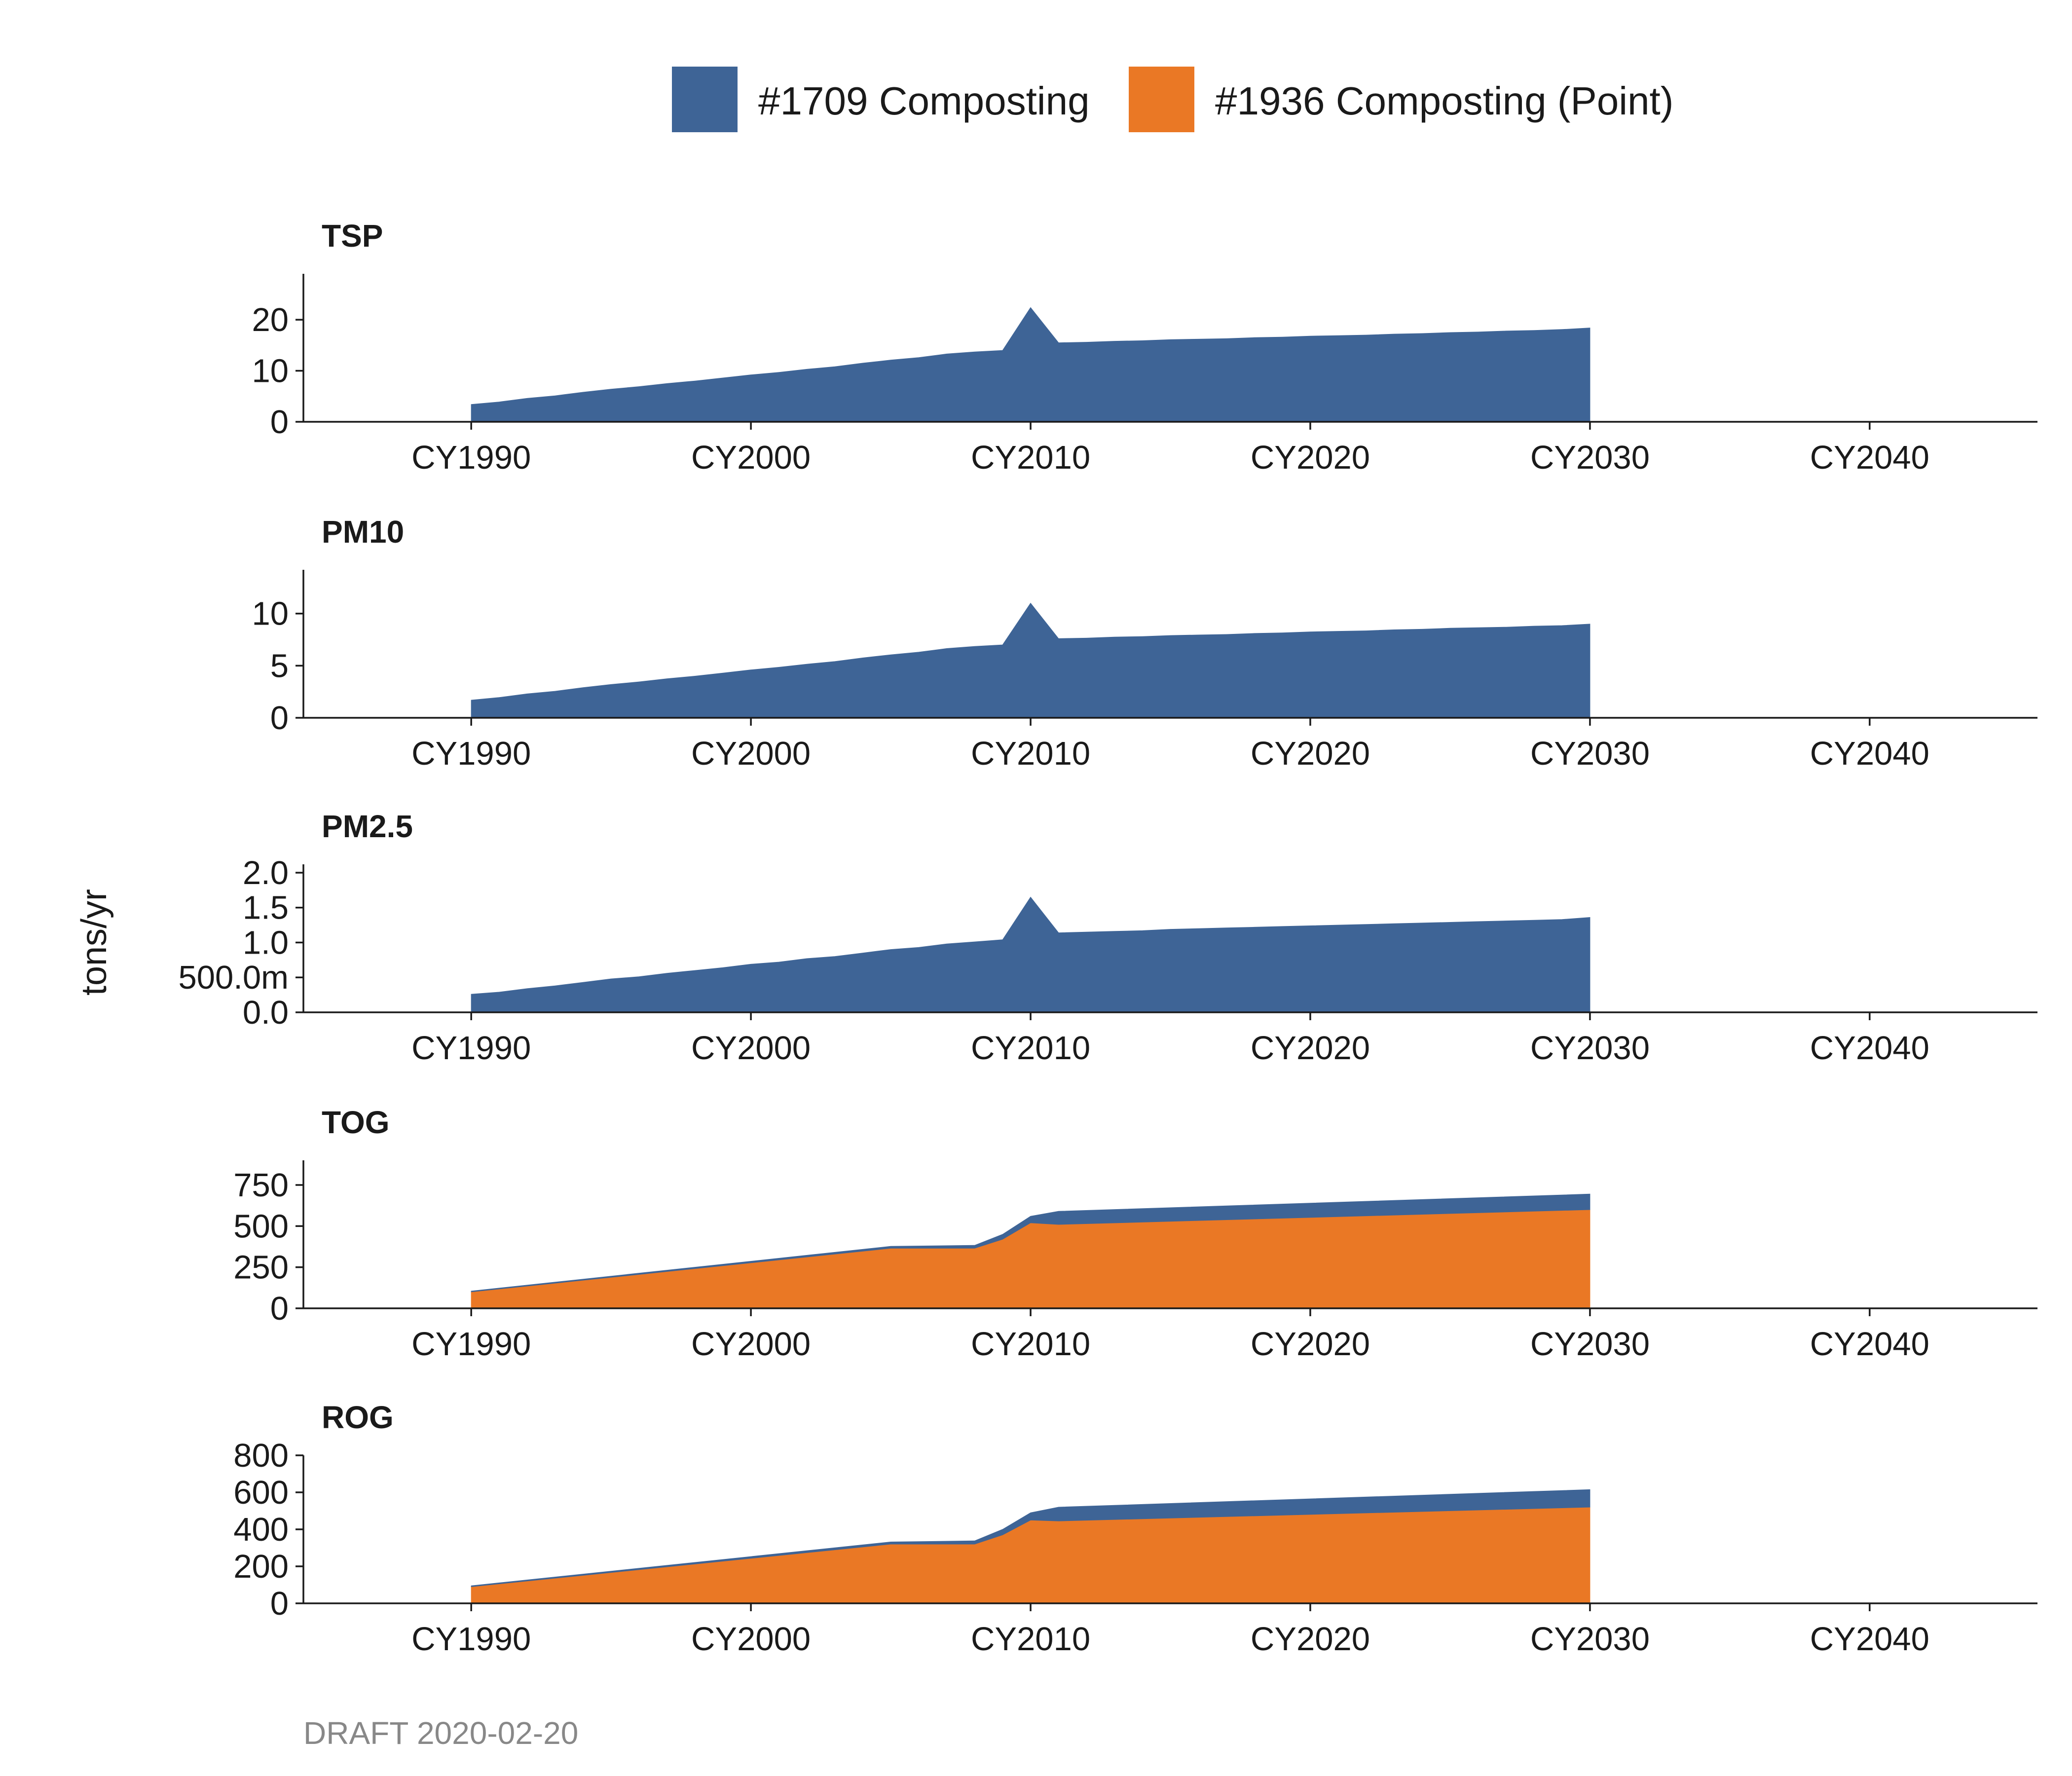  I want to click on area-1936-composting-point-tog, so click(1031, 1259).